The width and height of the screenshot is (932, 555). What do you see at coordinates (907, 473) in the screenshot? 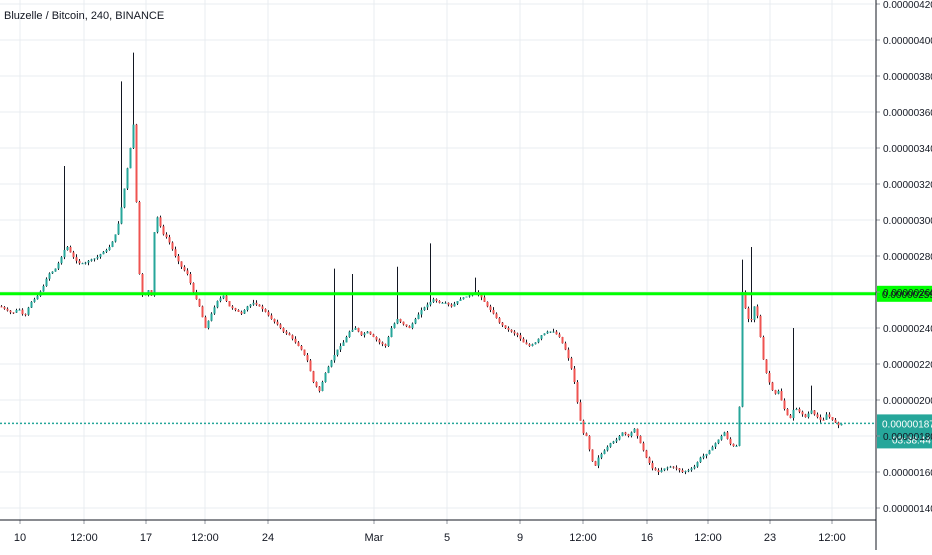
I see `y-tick-label: 0.00000160` at bounding box center [907, 473].